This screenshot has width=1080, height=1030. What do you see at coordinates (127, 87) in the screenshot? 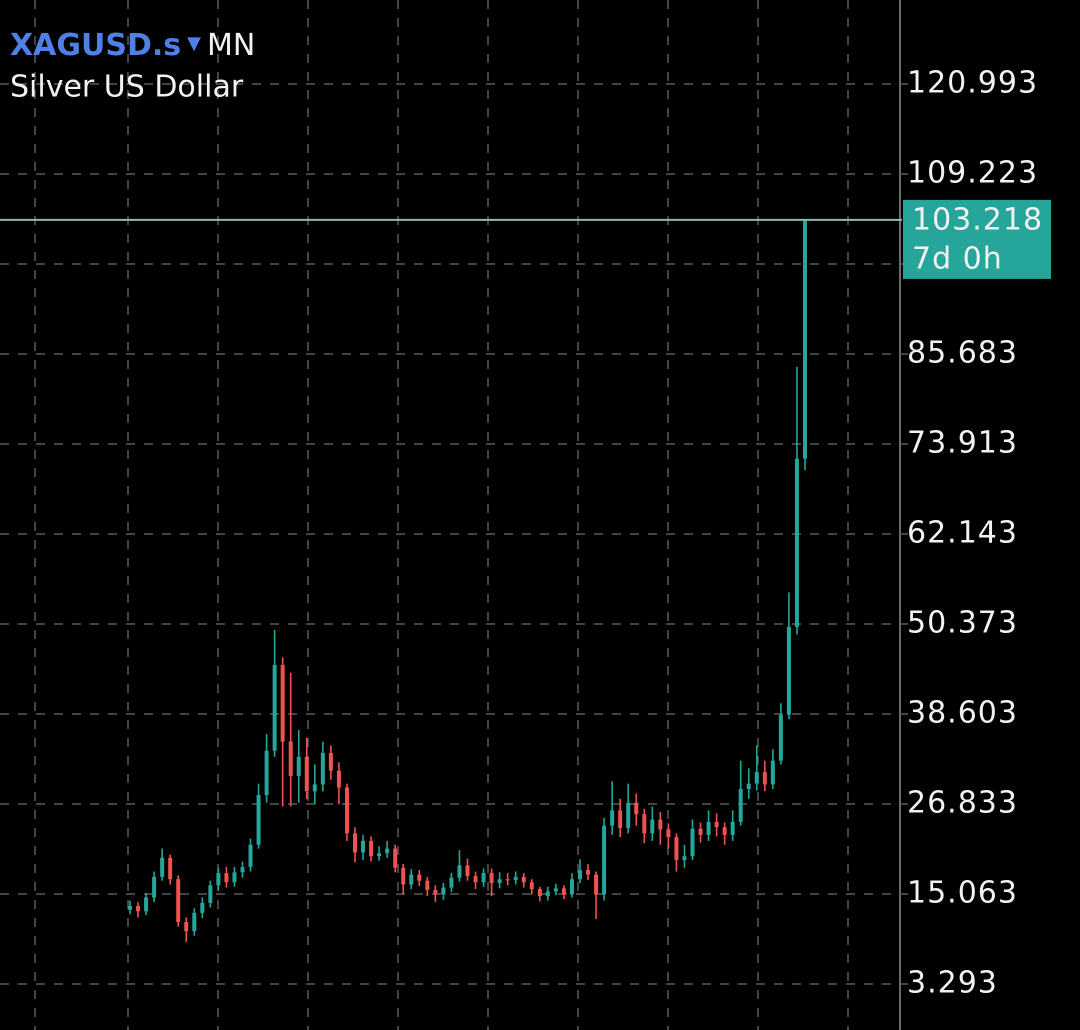
I see `chart-subtitle: Silver US Dollar` at bounding box center [127, 87].